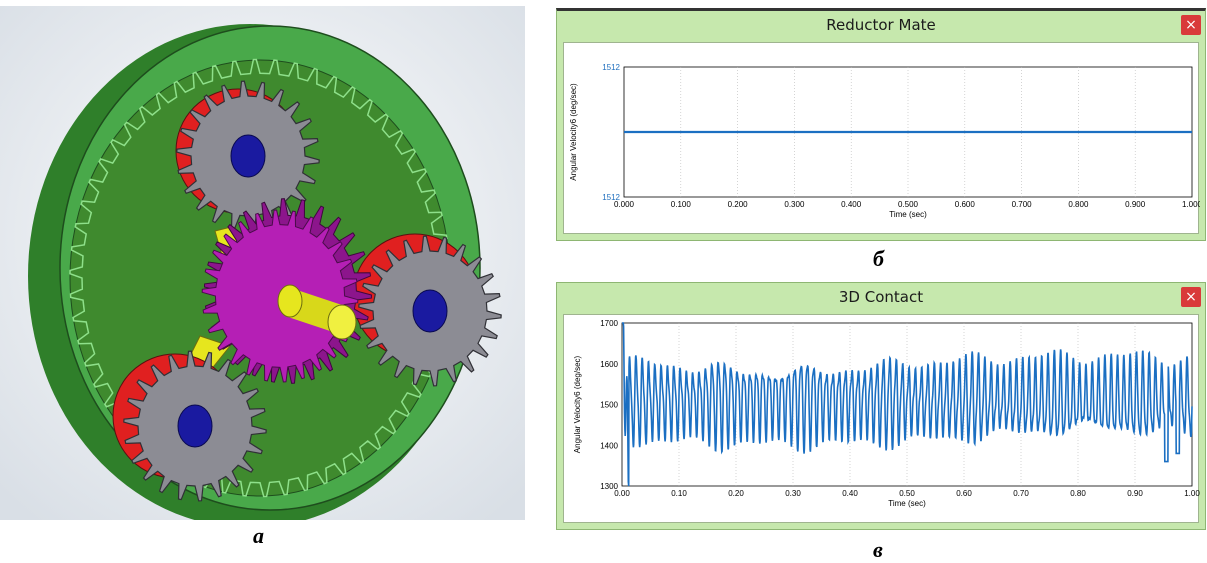 Image resolution: width=1207 pixels, height=563 pixels. Describe the element at coordinates (907, 404) in the screenshot. I see `series-line` at that location.